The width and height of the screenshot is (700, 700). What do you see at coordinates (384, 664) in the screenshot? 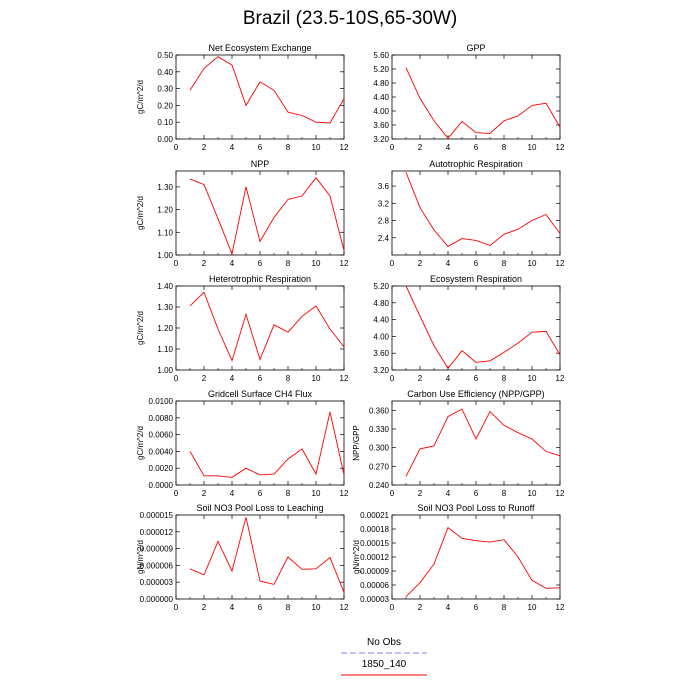
I see `legend-label: 1850_140` at bounding box center [384, 664].